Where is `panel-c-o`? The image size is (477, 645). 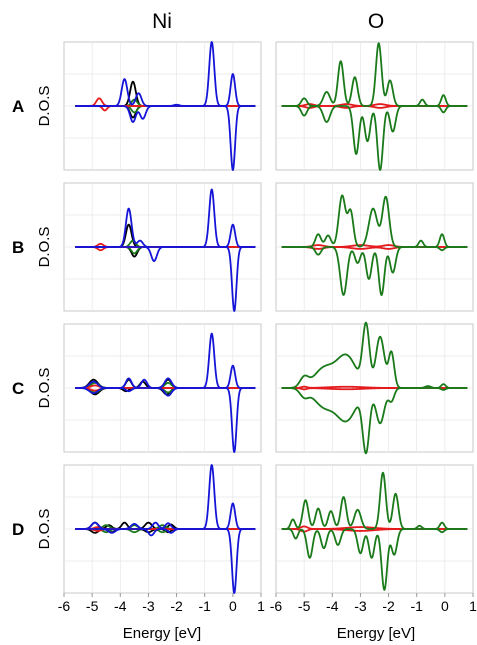 panel-c-o is located at coordinates (374, 388).